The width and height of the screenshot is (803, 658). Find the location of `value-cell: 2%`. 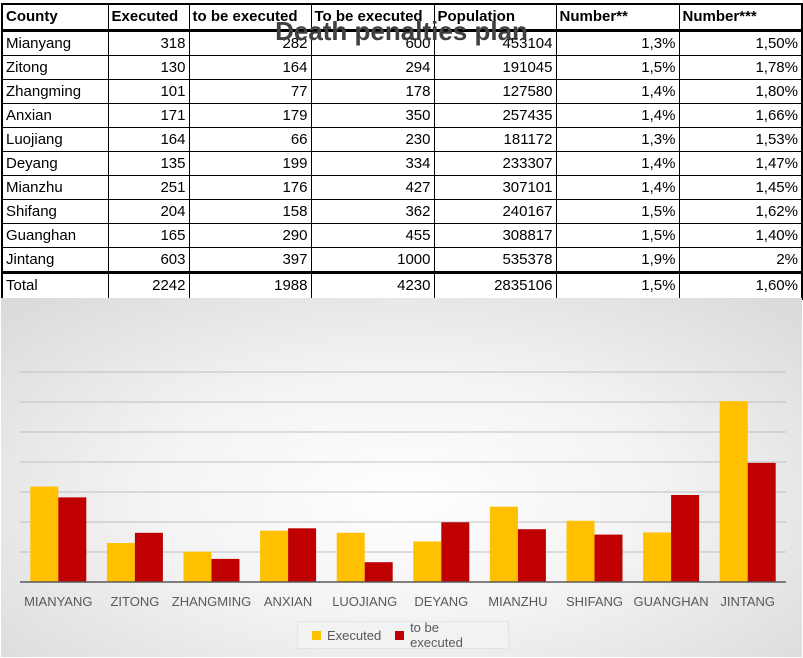

value-cell: 2% is located at coordinates (740, 260).